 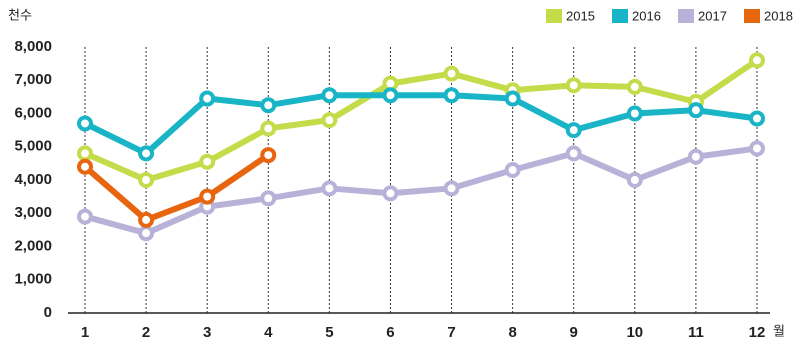 I want to click on x-tick-label: 7, so click(x=451, y=332).